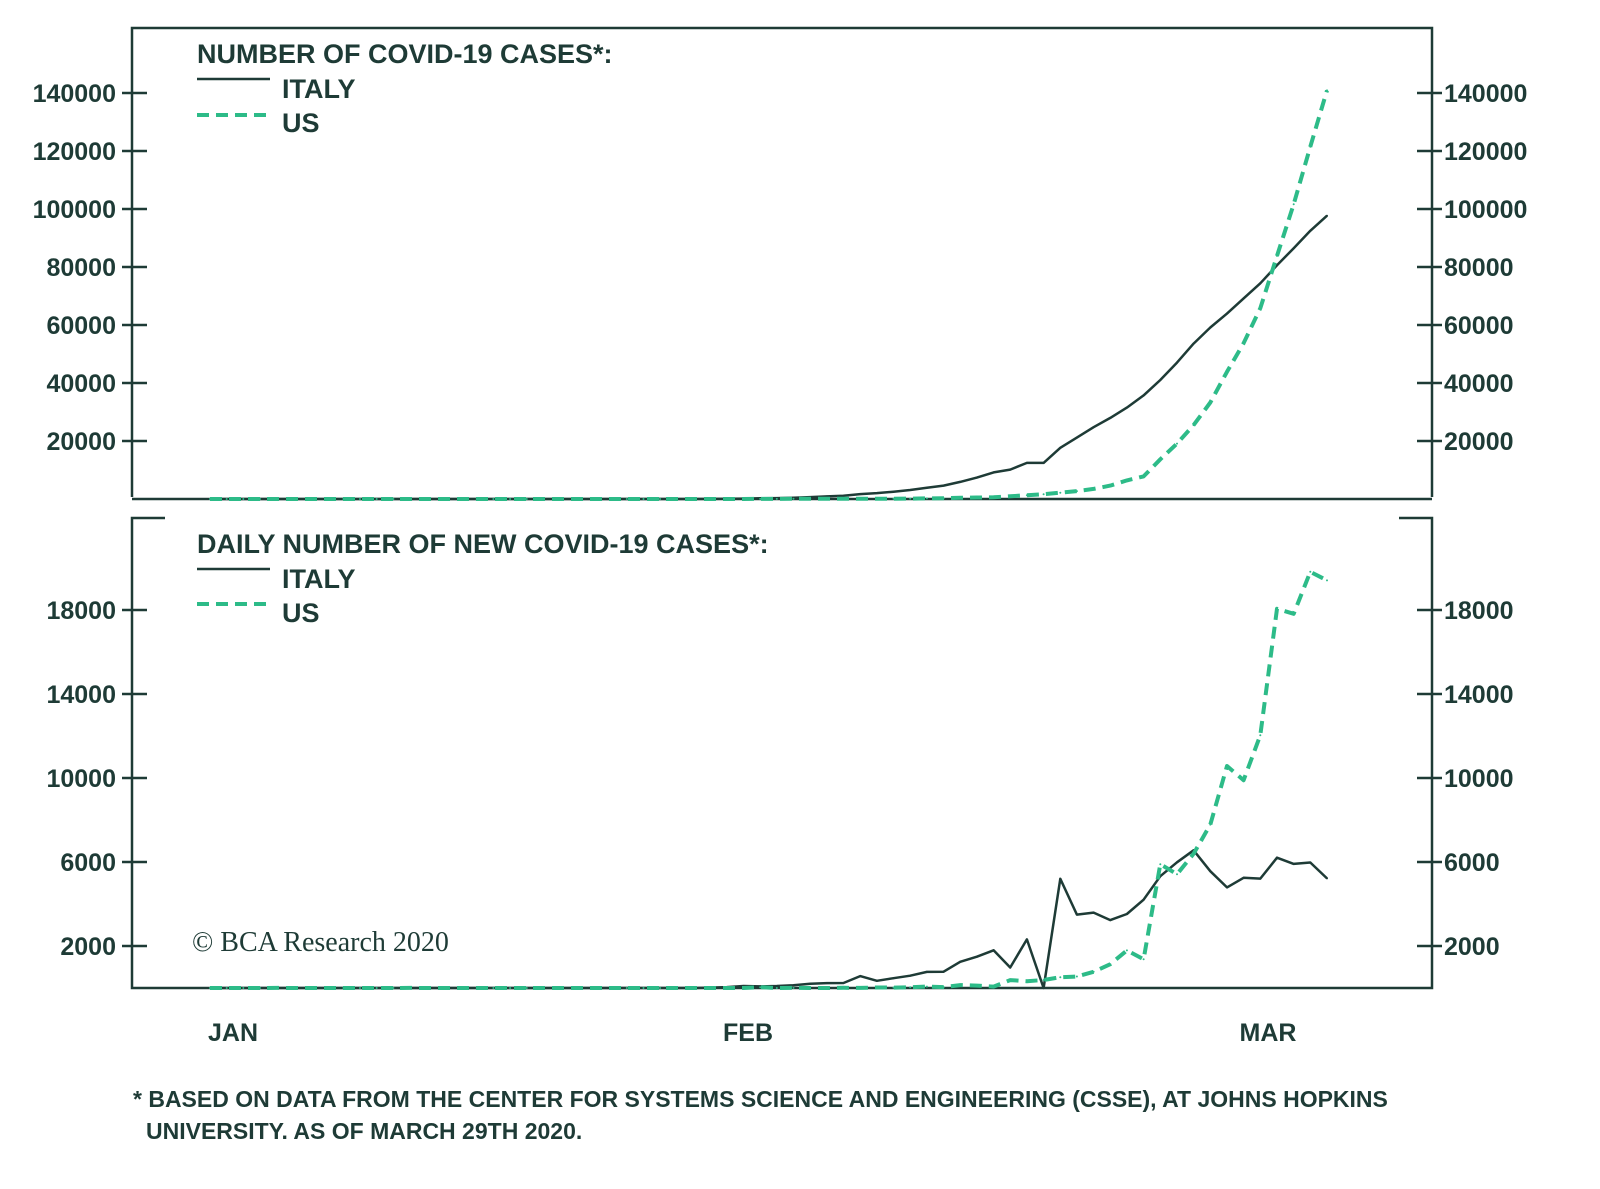 Image resolution: width=1600 pixels, height=1189 pixels. Describe the element at coordinates (81, 611) in the screenshot. I see `y-tick-label-left: 18000` at that location.